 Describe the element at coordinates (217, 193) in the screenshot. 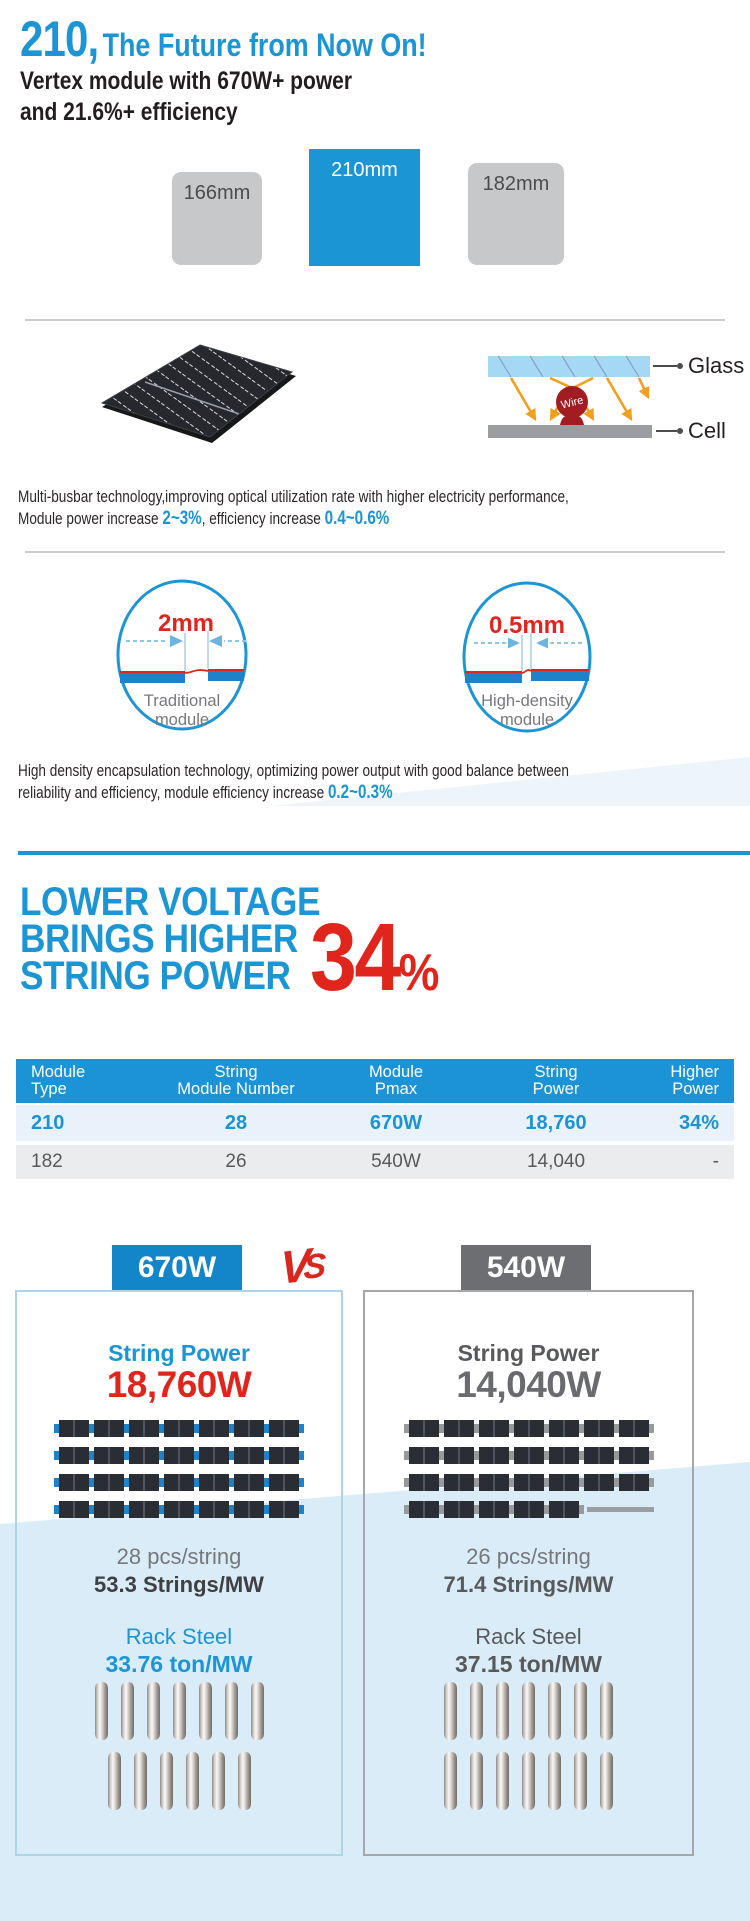

I see `wafer-166mm-label: 166mm` at that location.